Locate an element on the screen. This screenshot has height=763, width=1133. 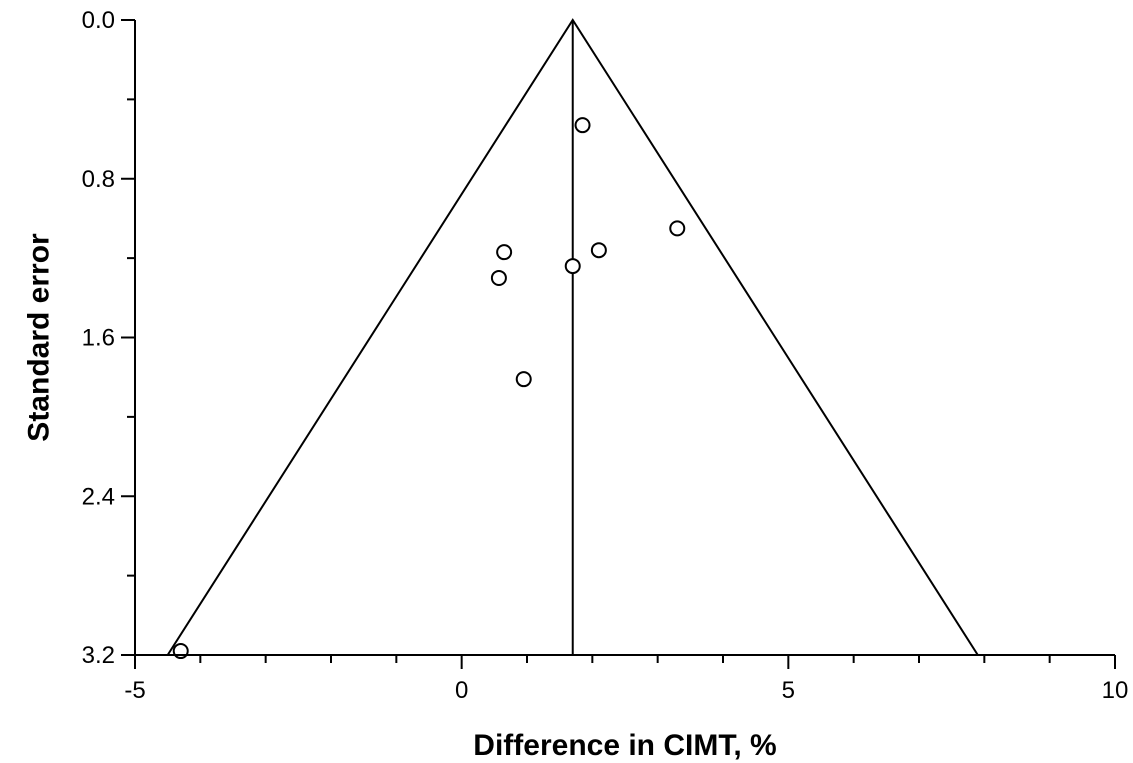
x-tick-label: 0 is located at coordinates (461, 690).